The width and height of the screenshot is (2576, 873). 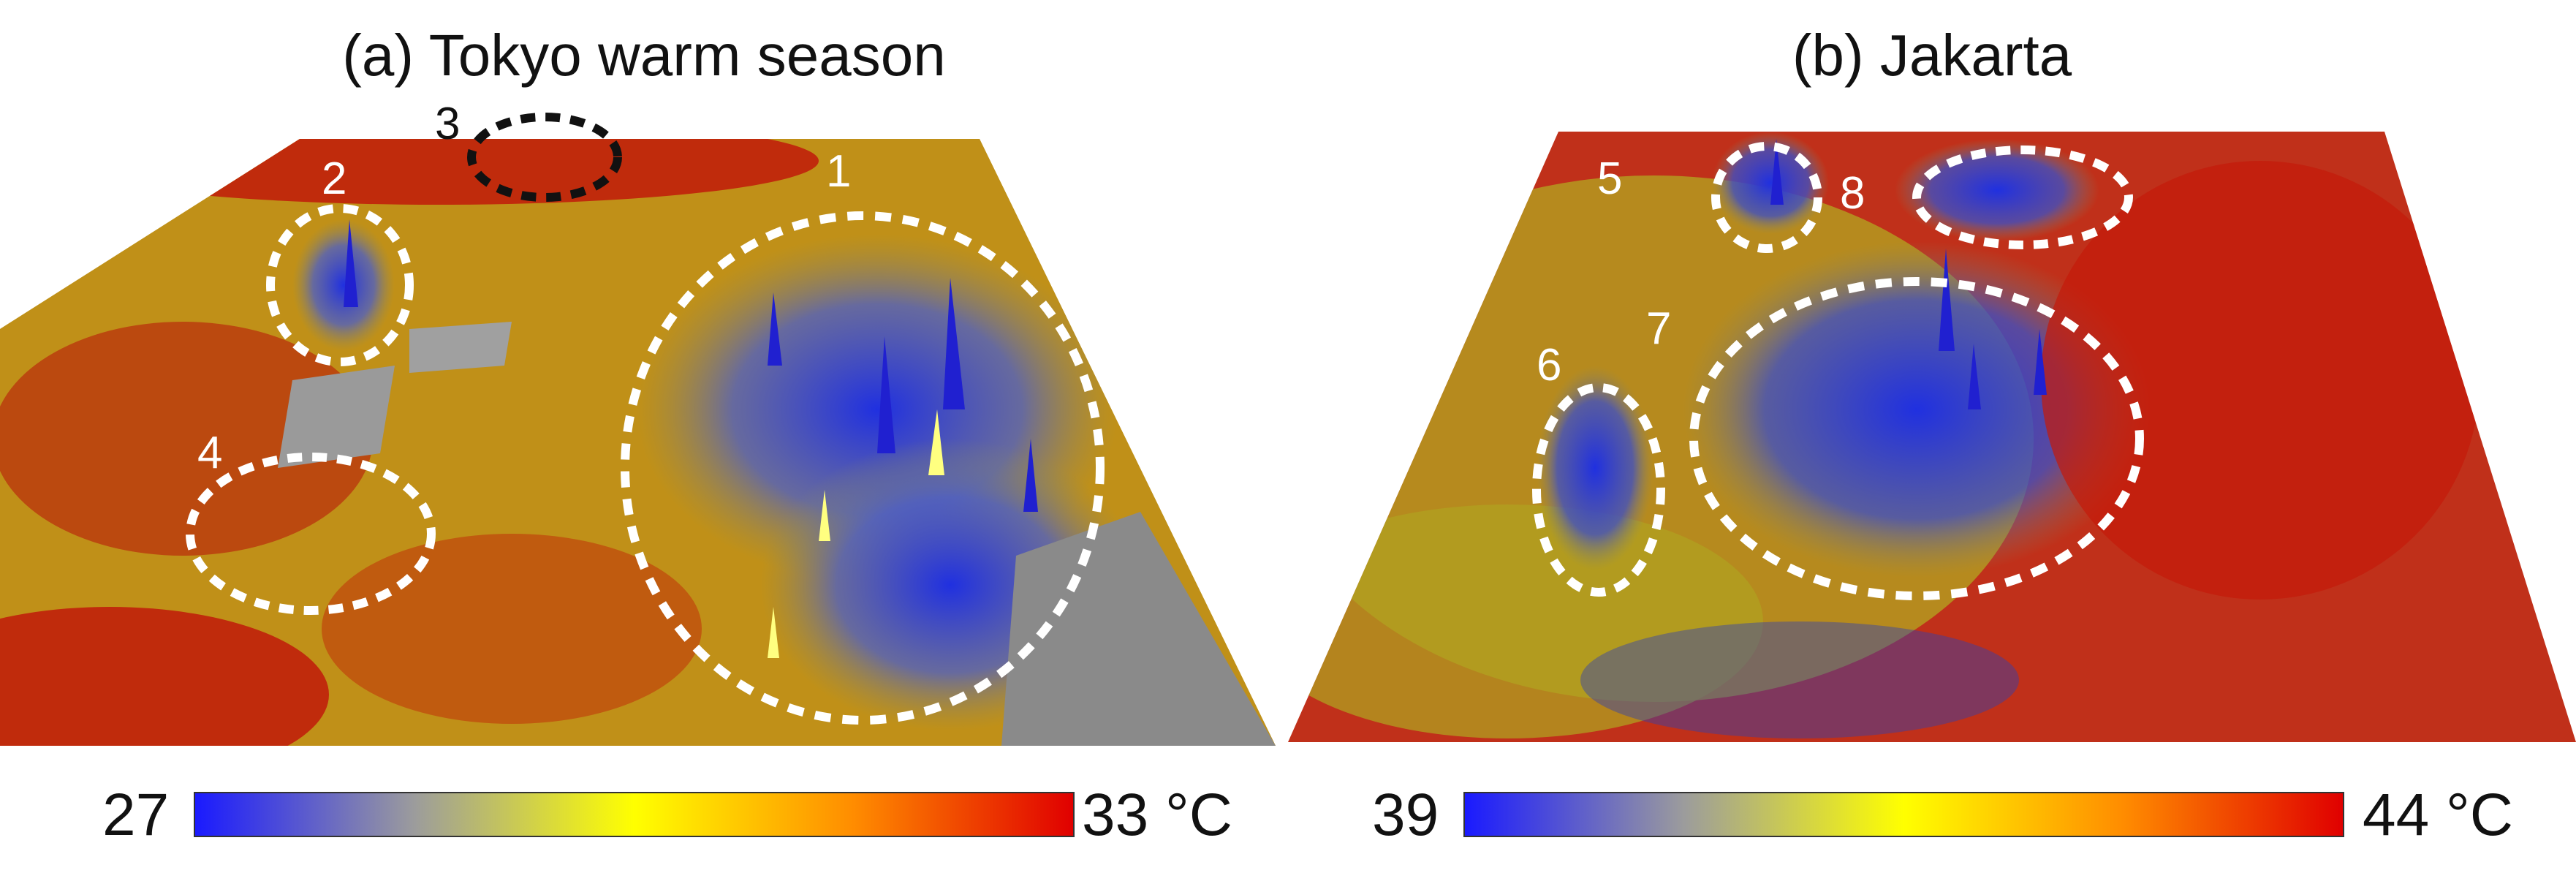 What do you see at coordinates (1852, 193) in the screenshot?
I see `region-8-label: 8` at bounding box center [1852, 193].